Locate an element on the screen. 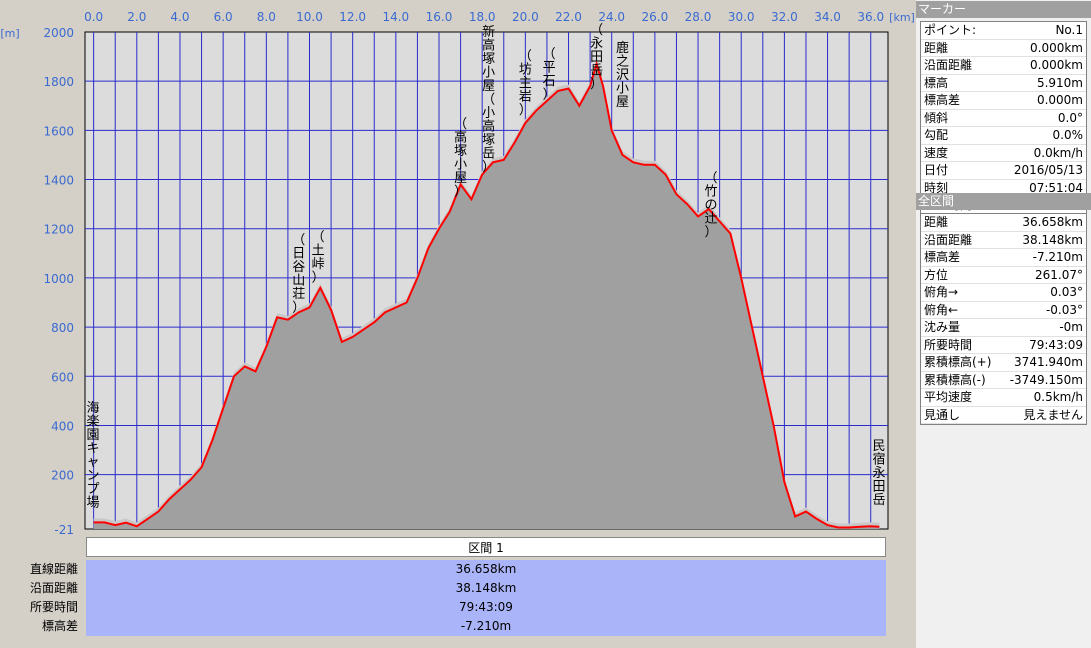 The height and width of the screenshot is (648, 1091). info-row: 傾斜 0.0° is located at coordinates (1003, 118).